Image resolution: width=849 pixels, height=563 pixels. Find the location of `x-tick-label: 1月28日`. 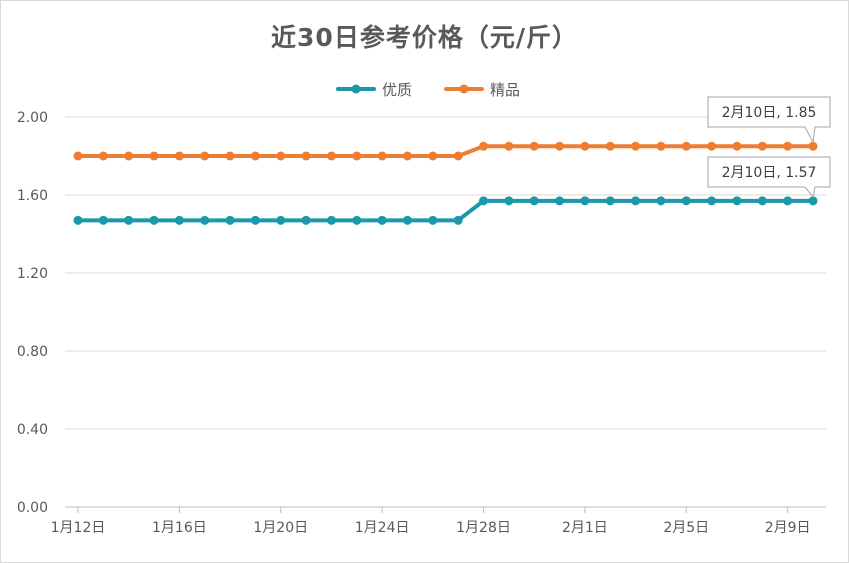

x-tick-label: 1月28日 is located at coordinates (483, 528).